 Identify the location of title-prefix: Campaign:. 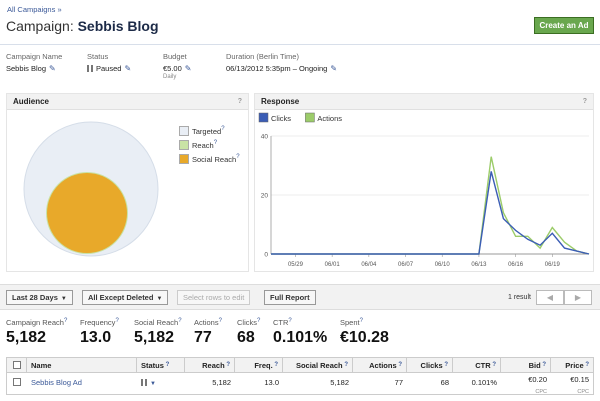
(40, 26).